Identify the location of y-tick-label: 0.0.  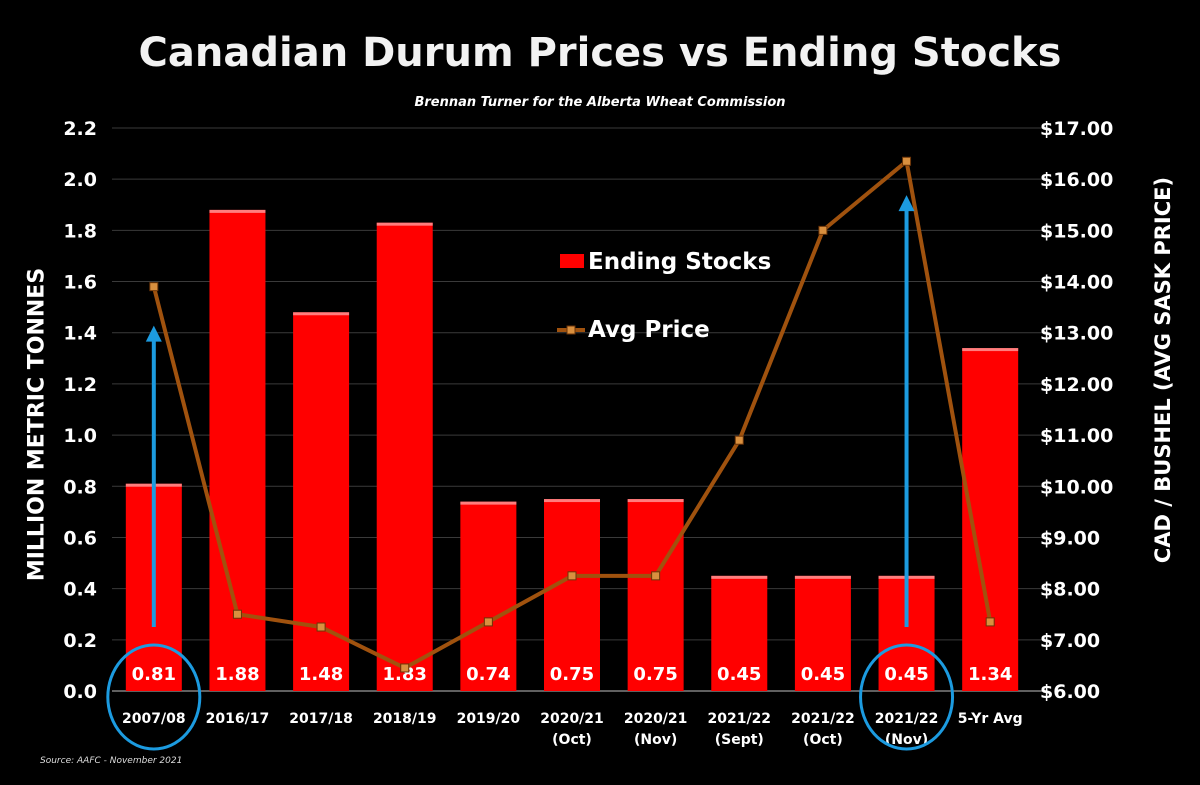
(80, 692).